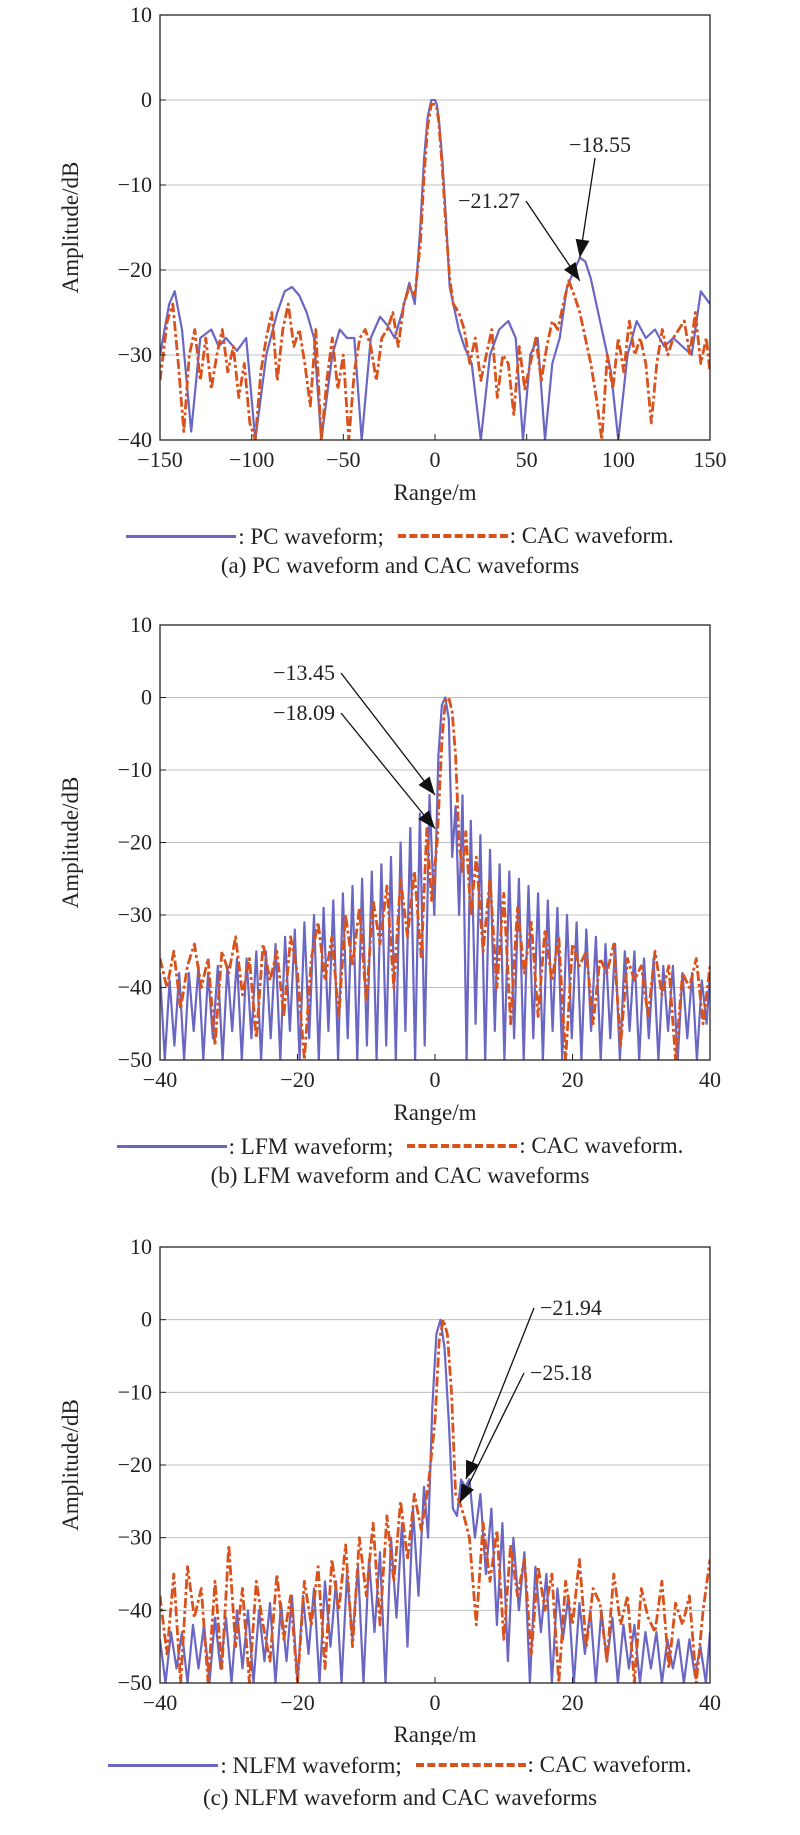 The width and height of the screenshot is (800, 1835). What do you see at coordinates (527, 459) in the screenshot?
I see `x-tick-label: 50` at bounding box center [527, 459].